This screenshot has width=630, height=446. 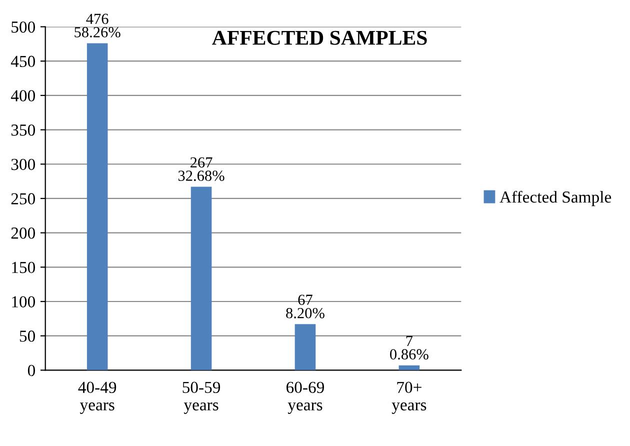 I want to click on chart-title: AFFECTED SAMPLES, so click(x=319, y=37).